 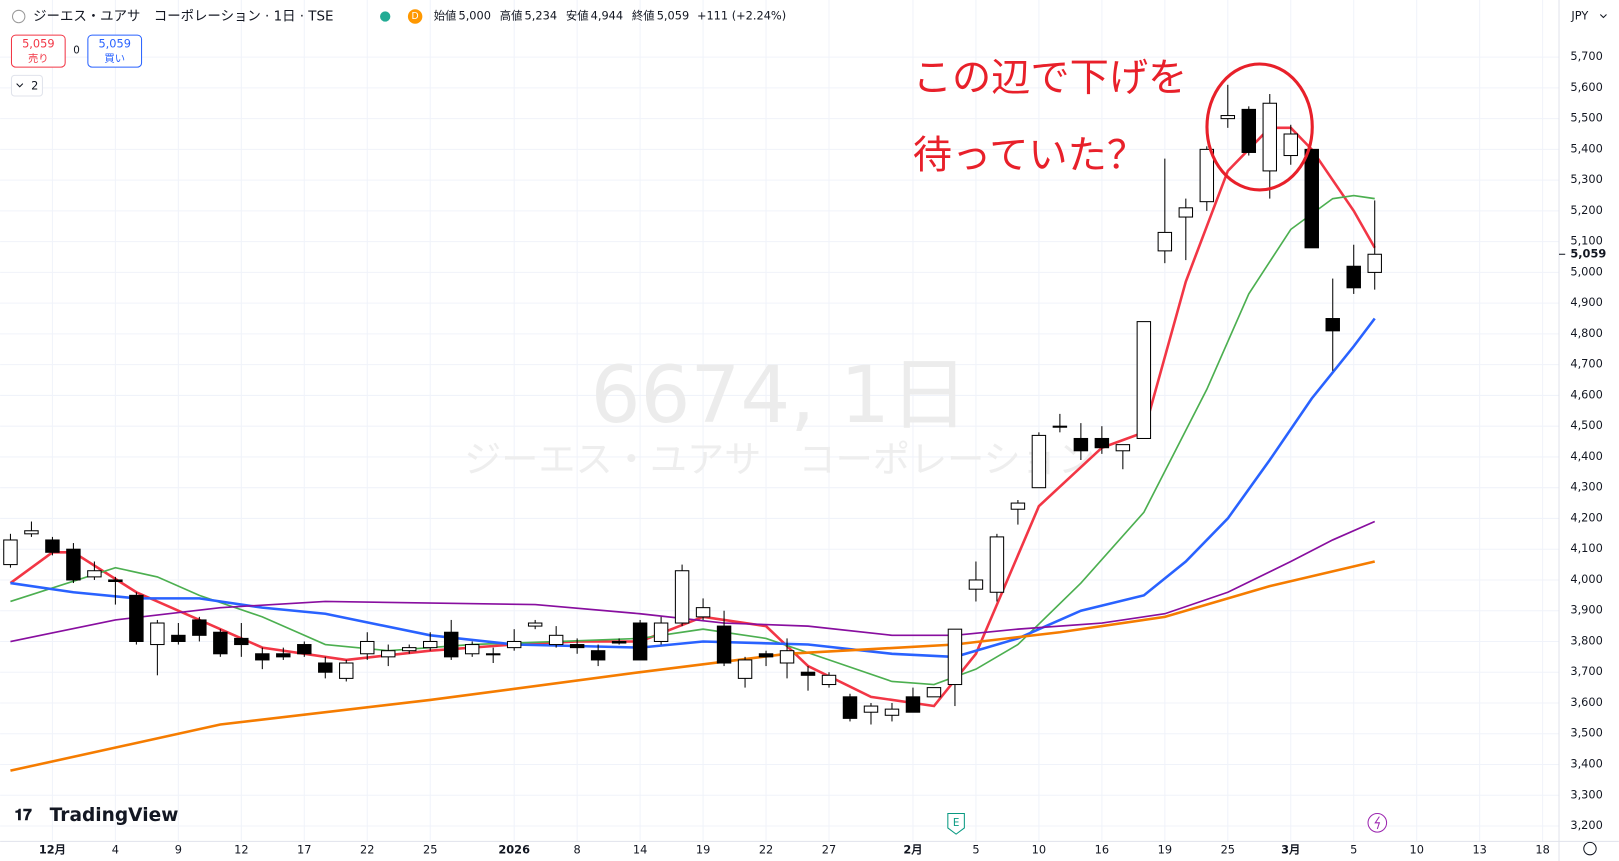 What do you see at coordinates (474, 16) in the screenshot?
I see `ohlc-value: 5,000` at bounding box center [474, 16].